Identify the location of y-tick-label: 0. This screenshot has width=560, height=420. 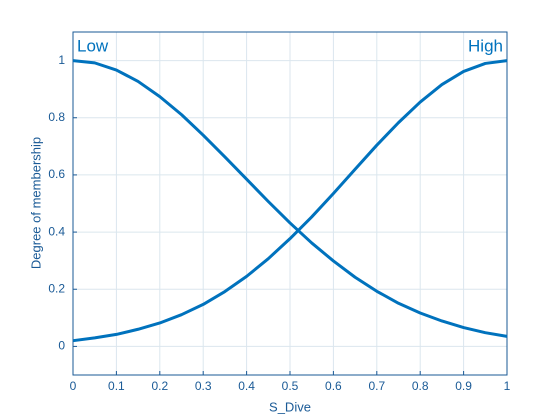
(61, 346).